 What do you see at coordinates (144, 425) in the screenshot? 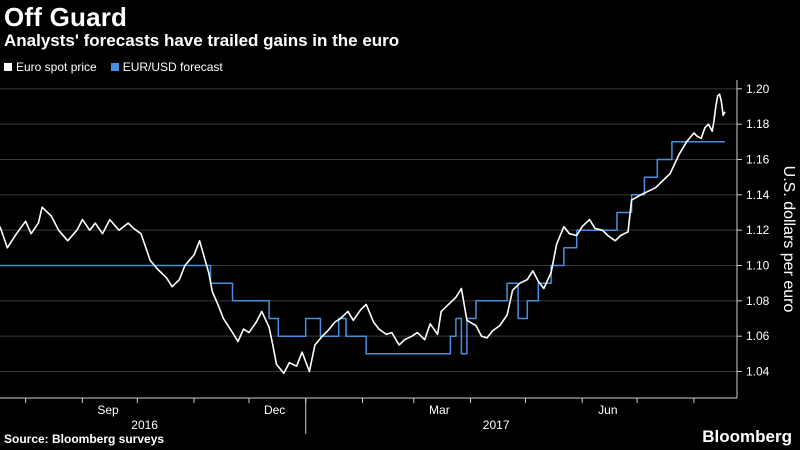
I see `x-year-label: 2016` at bounding box center [144, 425].